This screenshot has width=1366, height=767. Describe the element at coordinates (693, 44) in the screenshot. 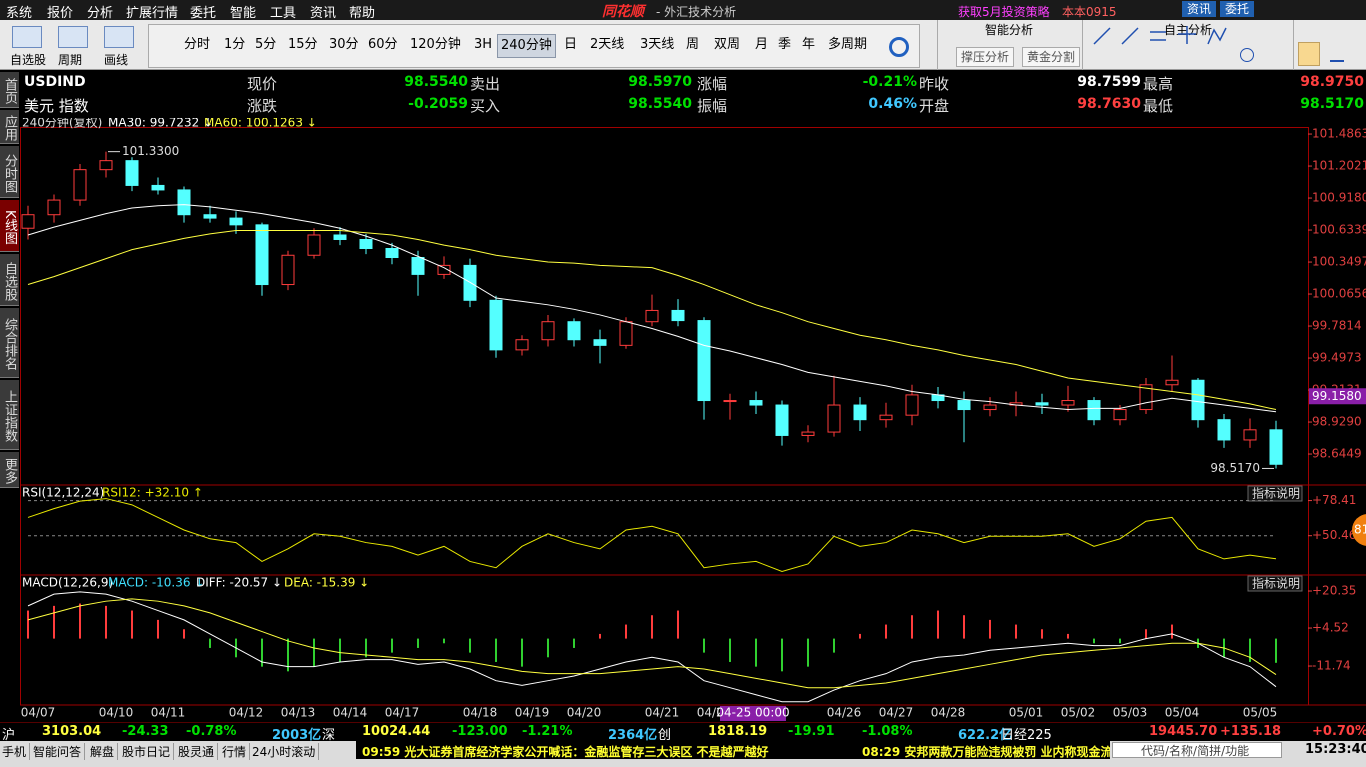

I see `period-button: 周` at that location.